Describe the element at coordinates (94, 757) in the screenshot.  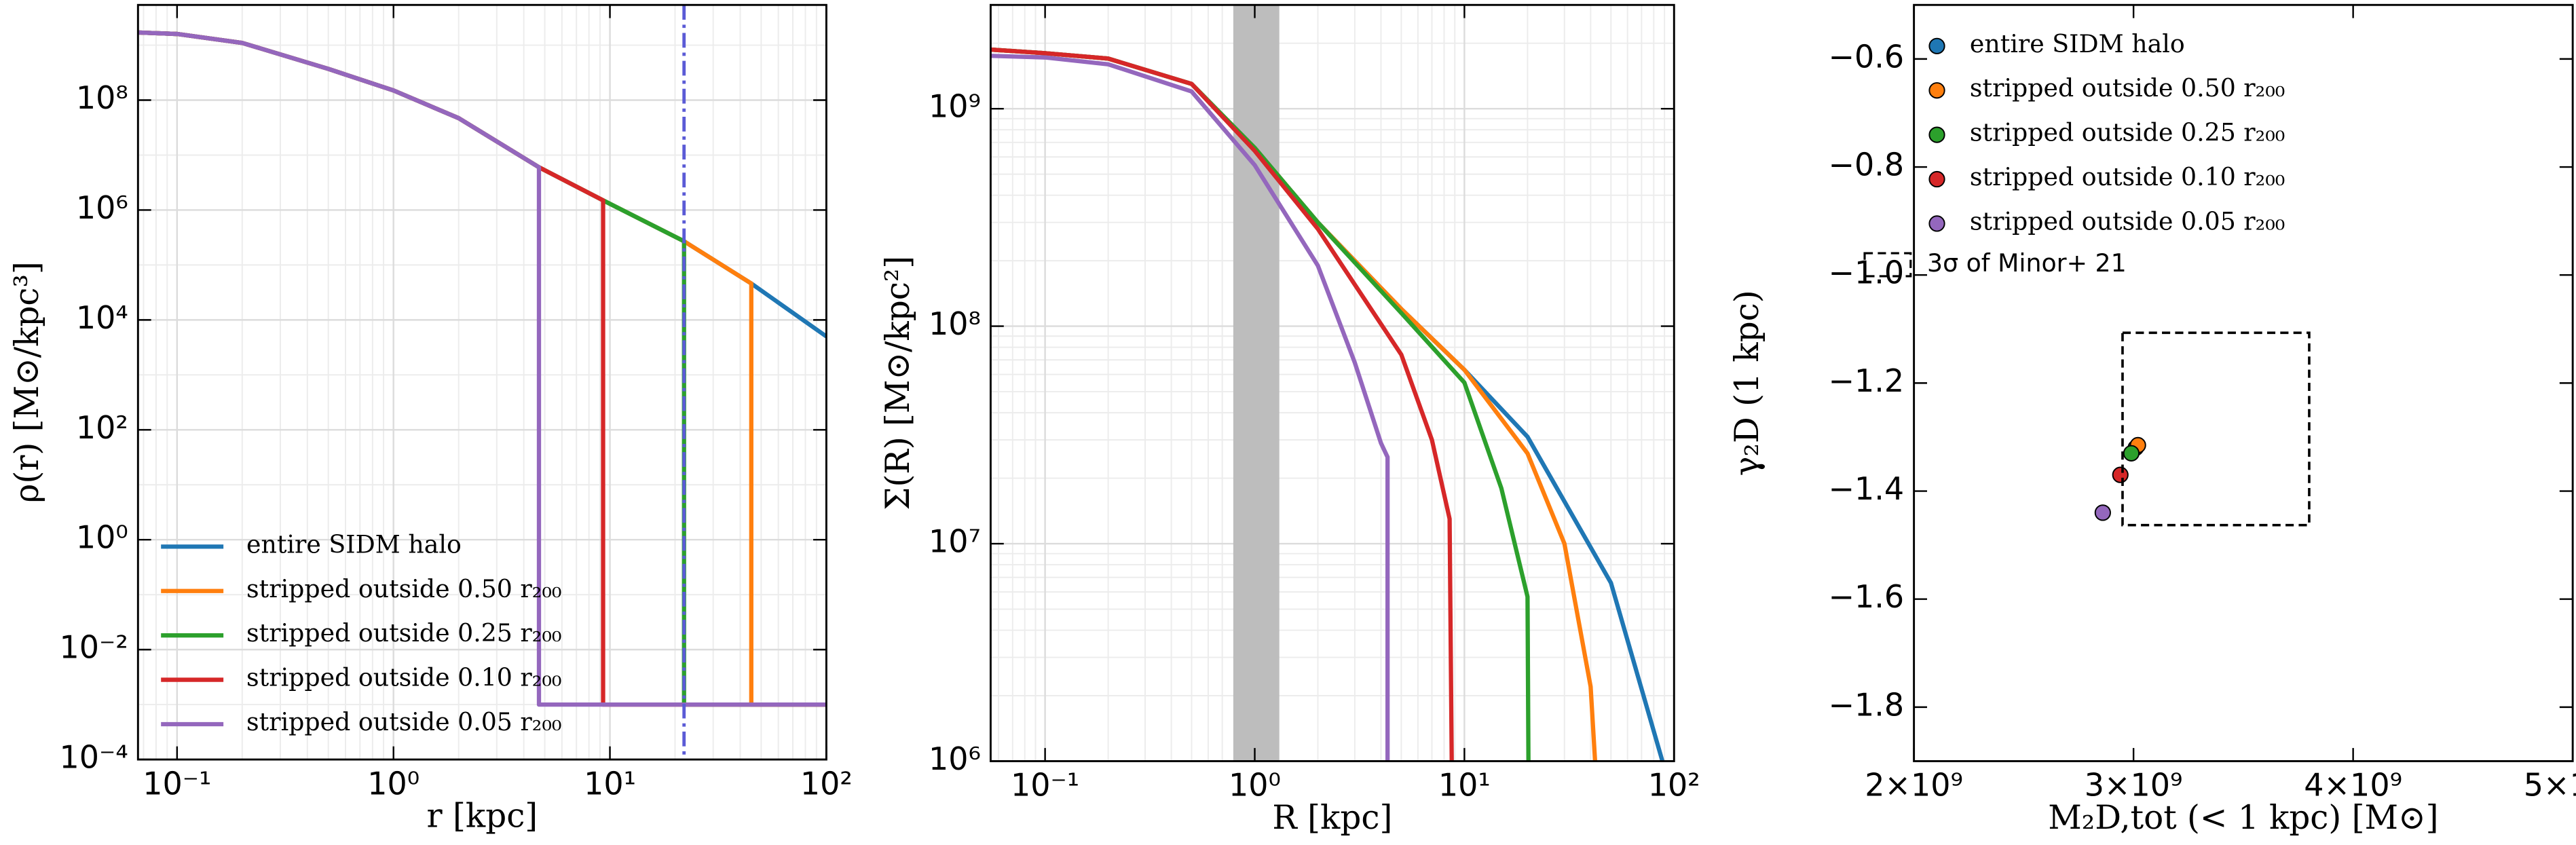
I see `y-tick-label: 10⁻⁴` at that location.